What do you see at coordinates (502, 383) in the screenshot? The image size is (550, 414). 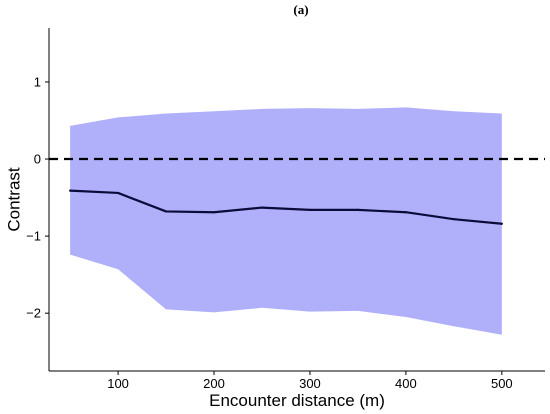 I see `x-tick-label: 500` at bounding box center [502, 383].